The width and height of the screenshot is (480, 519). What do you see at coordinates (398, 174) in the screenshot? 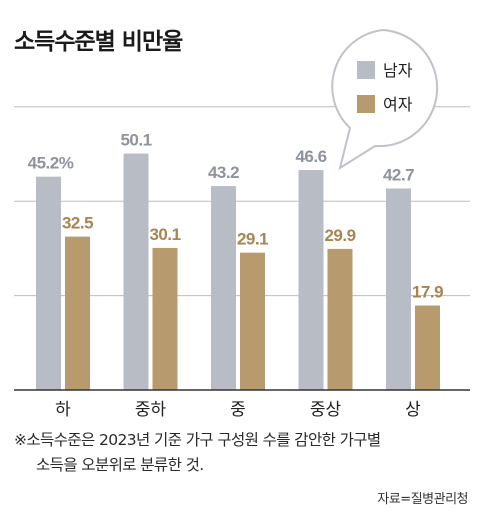
I see `data-label: 42.7` at bounding box center [398, 174].